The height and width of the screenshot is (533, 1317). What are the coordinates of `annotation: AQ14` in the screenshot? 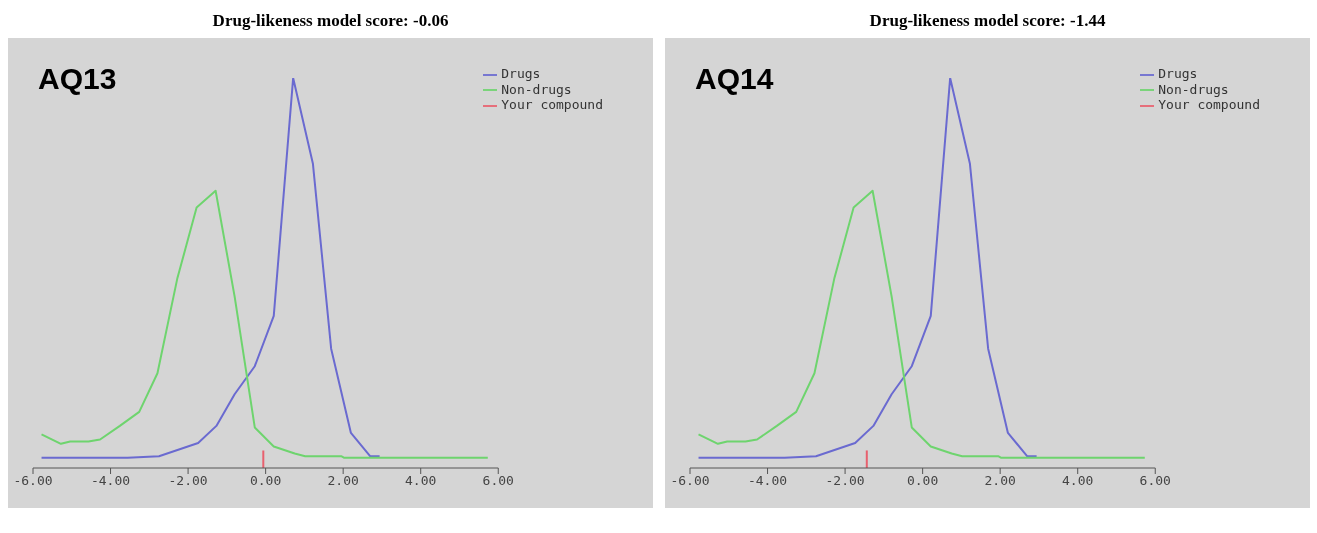 It's located at (734, 79).